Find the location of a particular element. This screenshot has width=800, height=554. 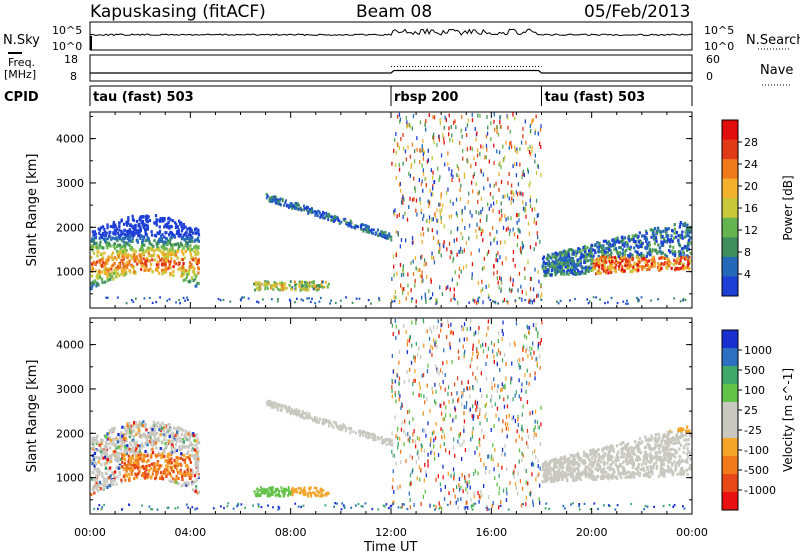

nsky-line is located at coordinates (391, 32).